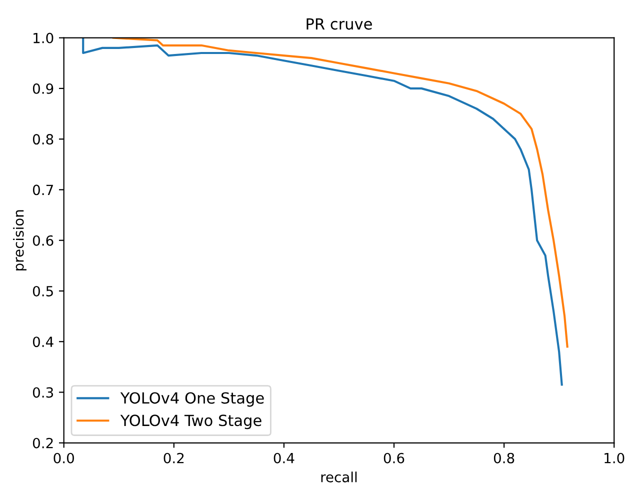 The width and height of the screenshot is (626, 491). What do you see at coordinates (42, 190) in the screenshot?
I see `y-tick-label: 0.7` at bounding box center [42, 190].